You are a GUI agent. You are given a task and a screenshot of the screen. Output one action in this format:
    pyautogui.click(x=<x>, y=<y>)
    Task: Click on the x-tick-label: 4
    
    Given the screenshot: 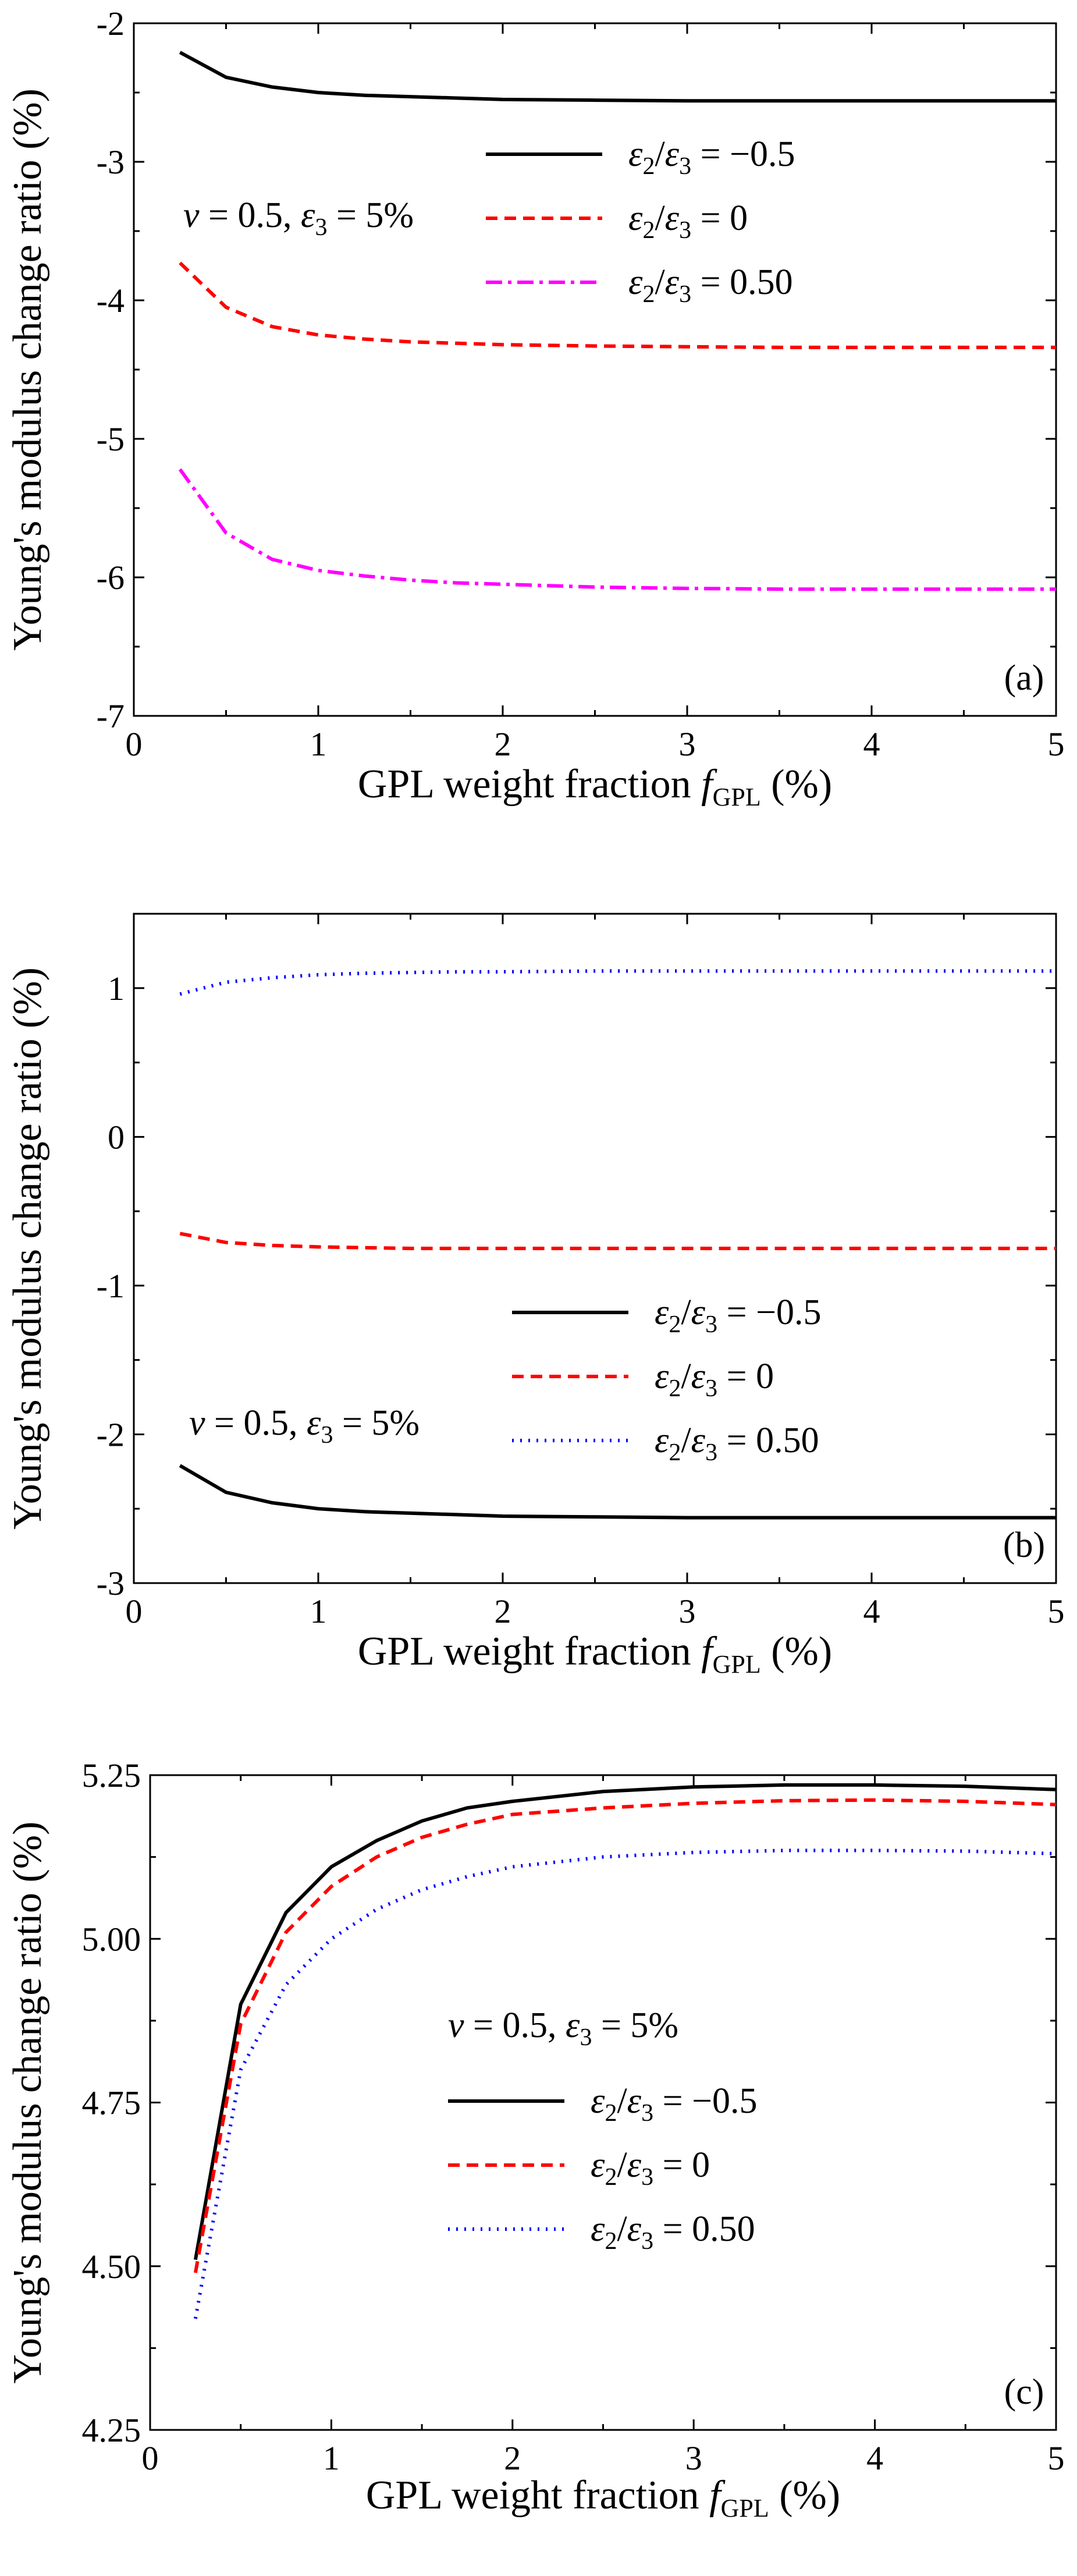 What is the action you would take?
    pyautogui.click(x=875, y=2458)
    